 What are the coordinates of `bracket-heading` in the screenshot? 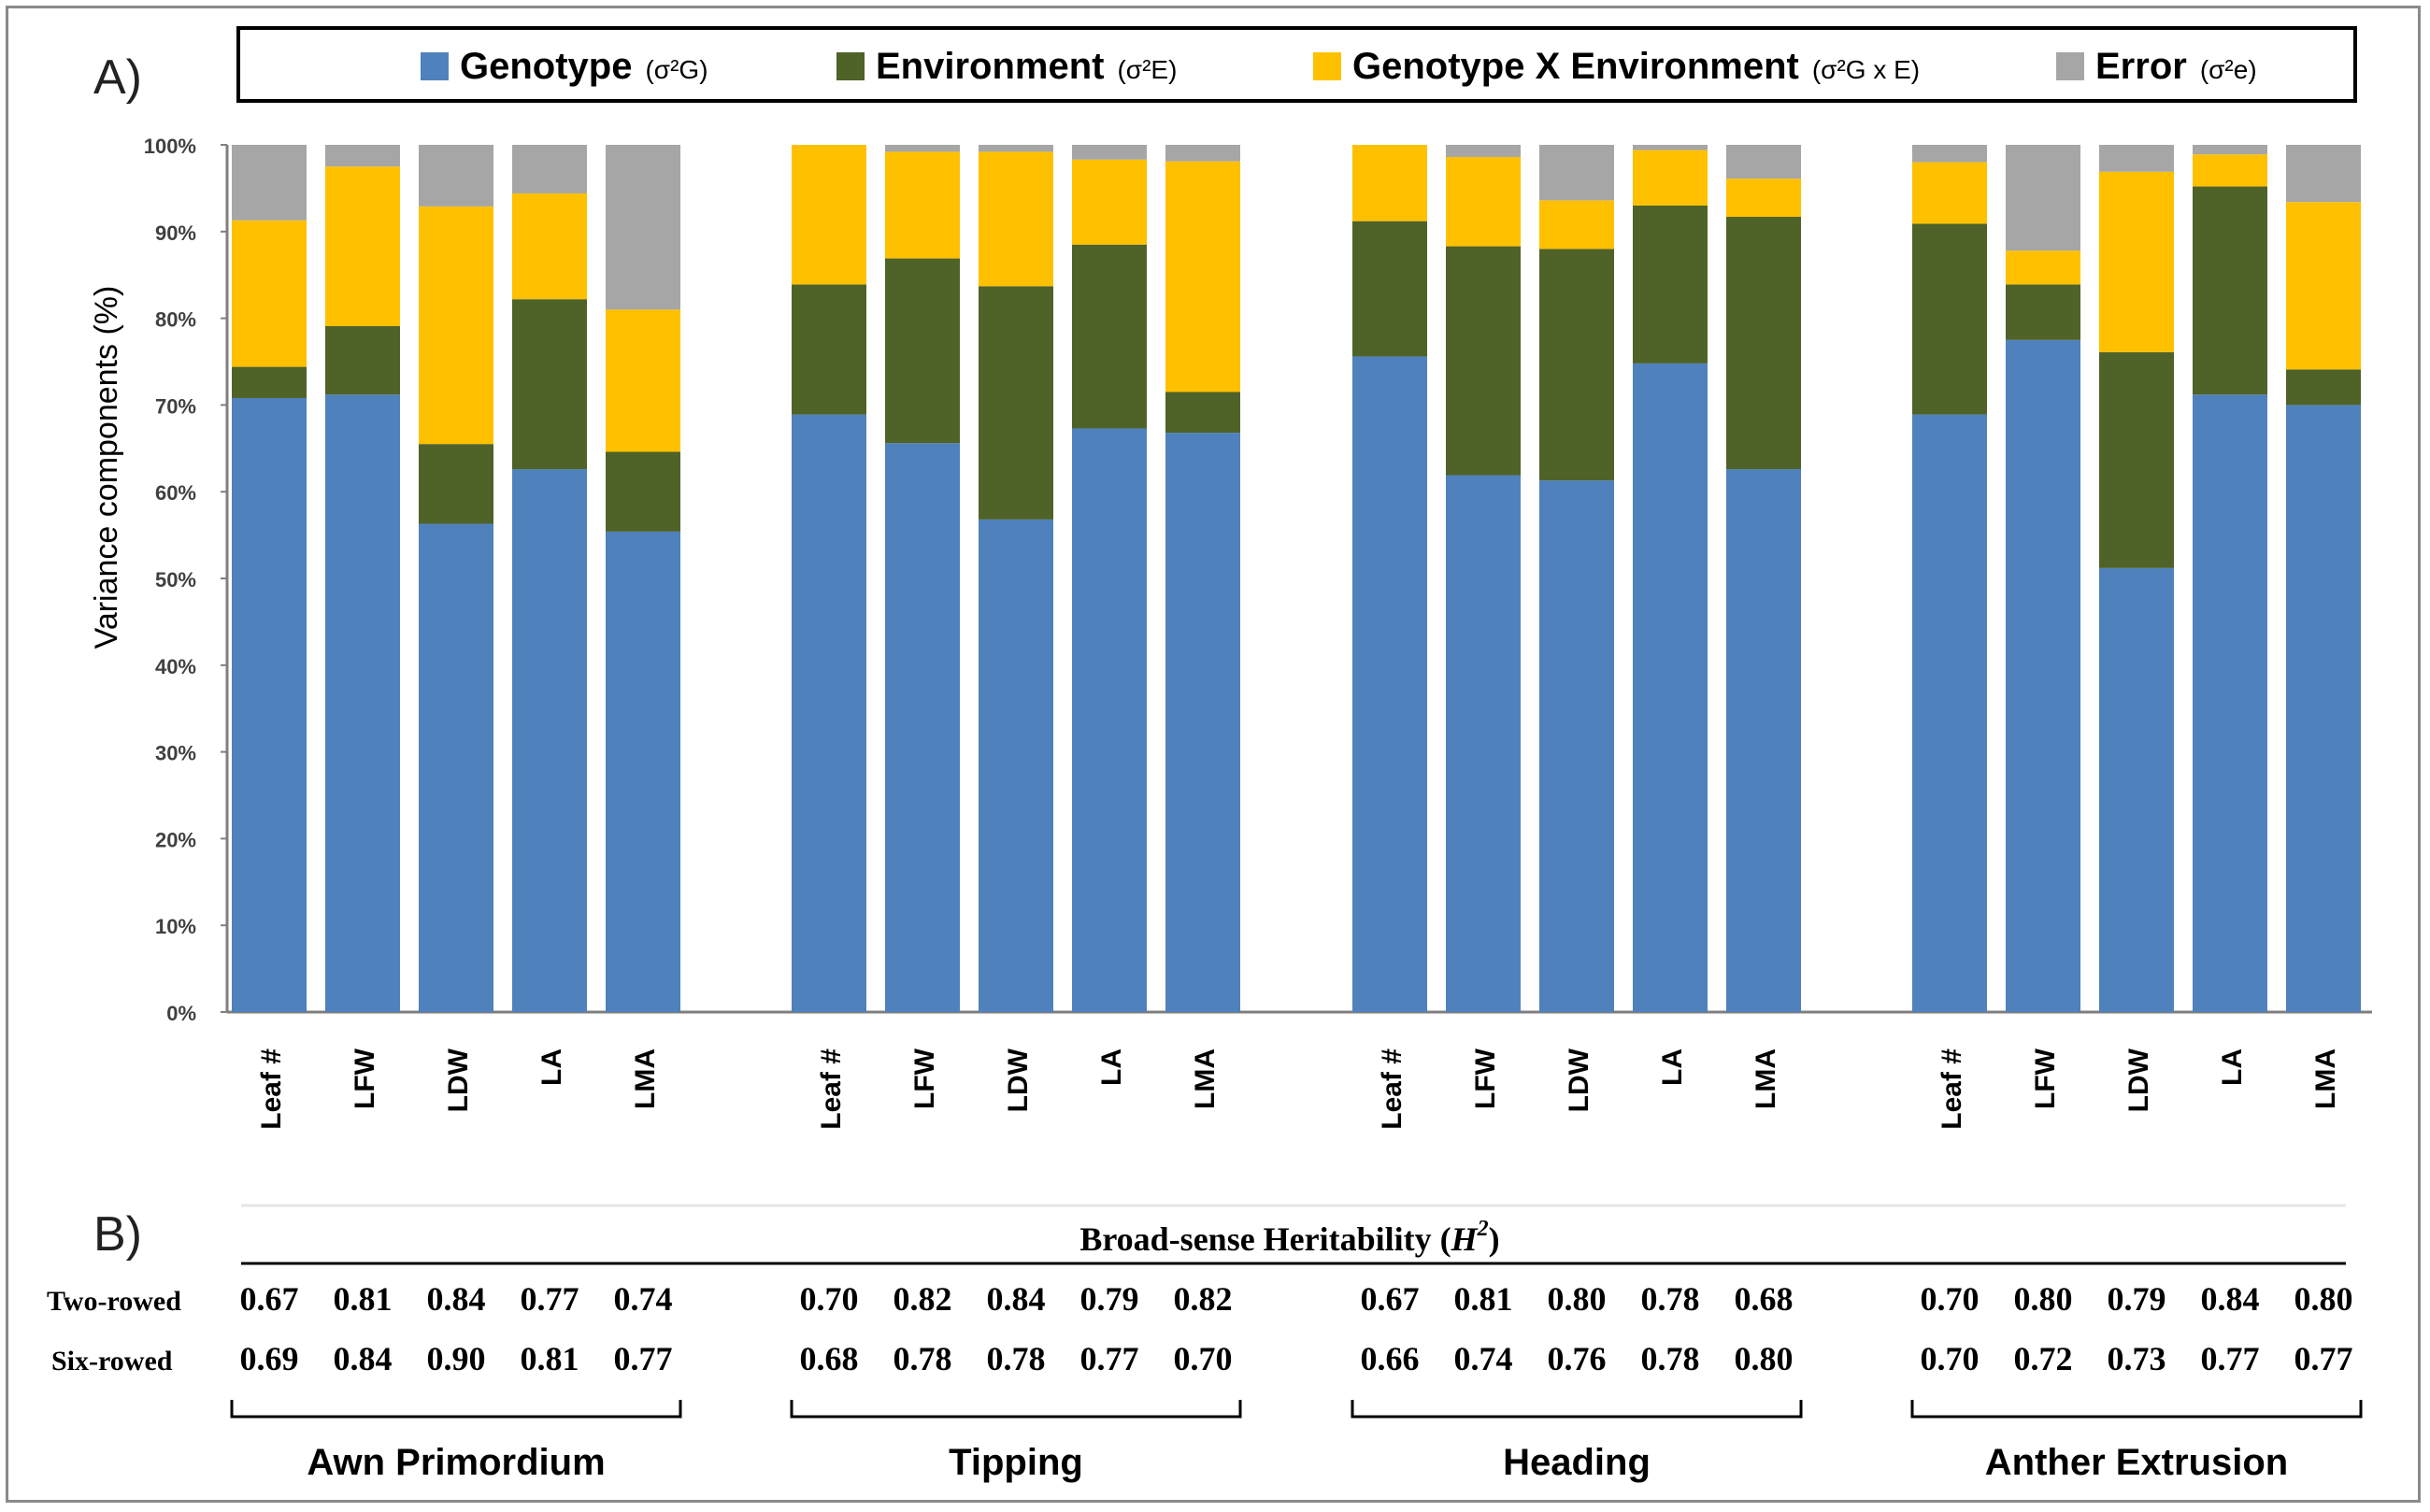 It's located at (1577, 1409).